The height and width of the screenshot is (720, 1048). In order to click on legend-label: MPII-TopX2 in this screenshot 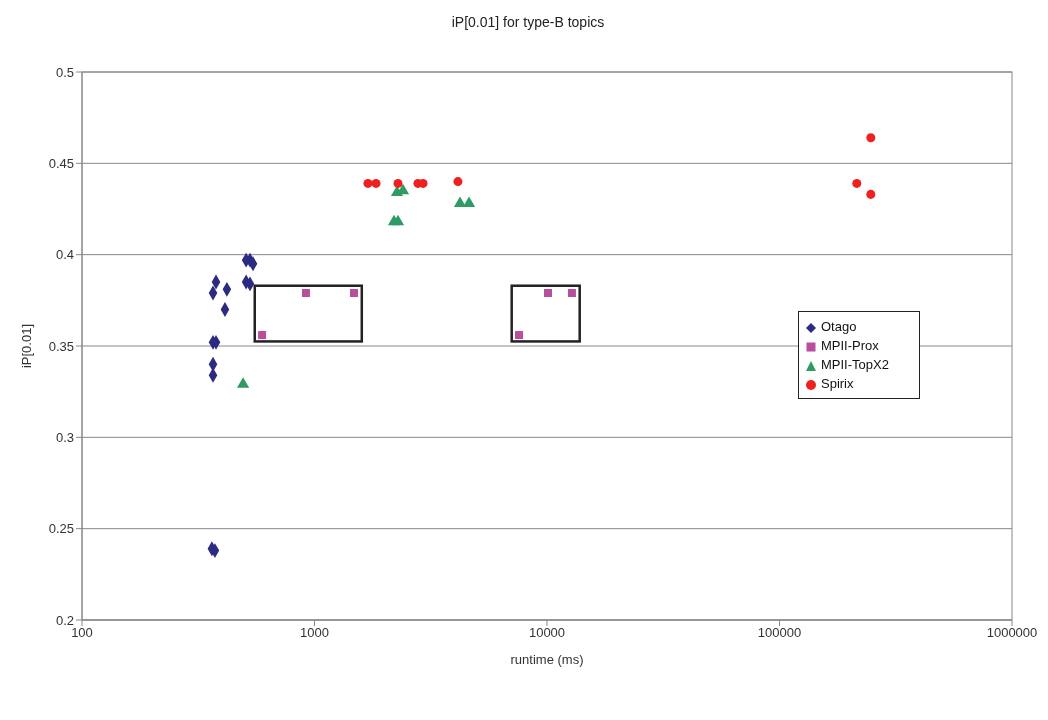, I will do `click(855, 364)`.